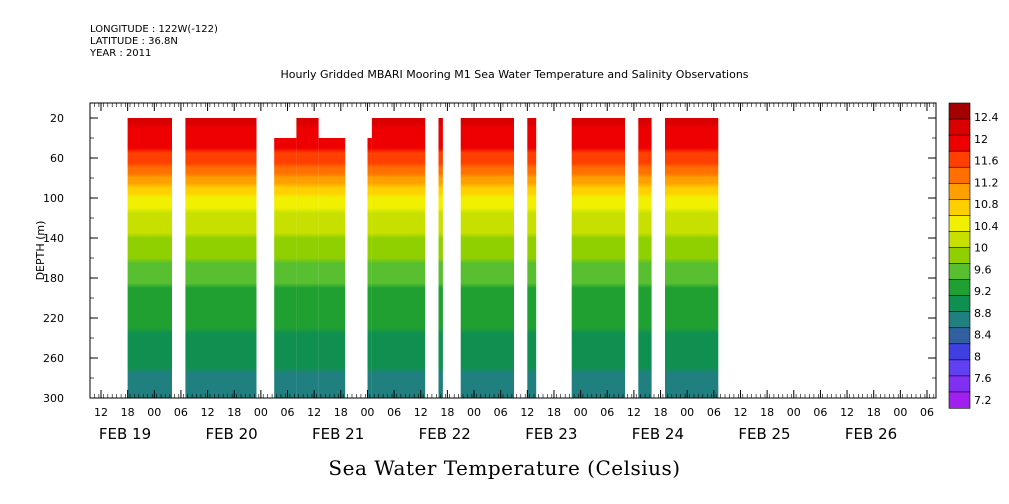  Describe the element at coordinates (445, 434) in the screenshot. I see `x-day-label: FEB 22` at that location.